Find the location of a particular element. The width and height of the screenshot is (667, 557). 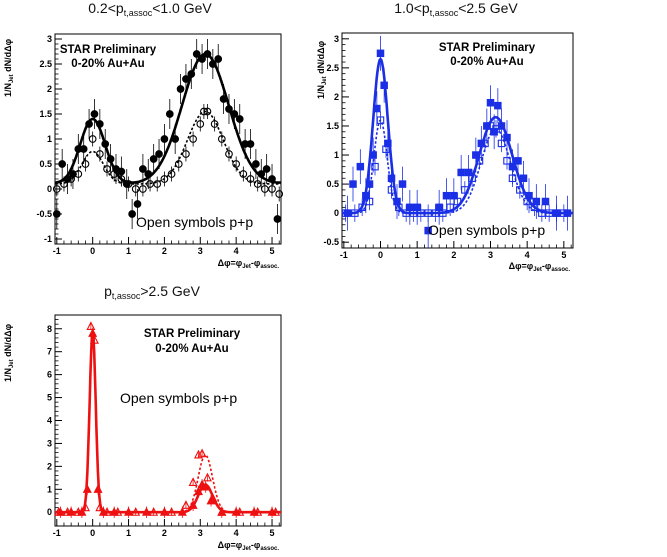

panel-mid-curves is located at coordinates (457, 136).